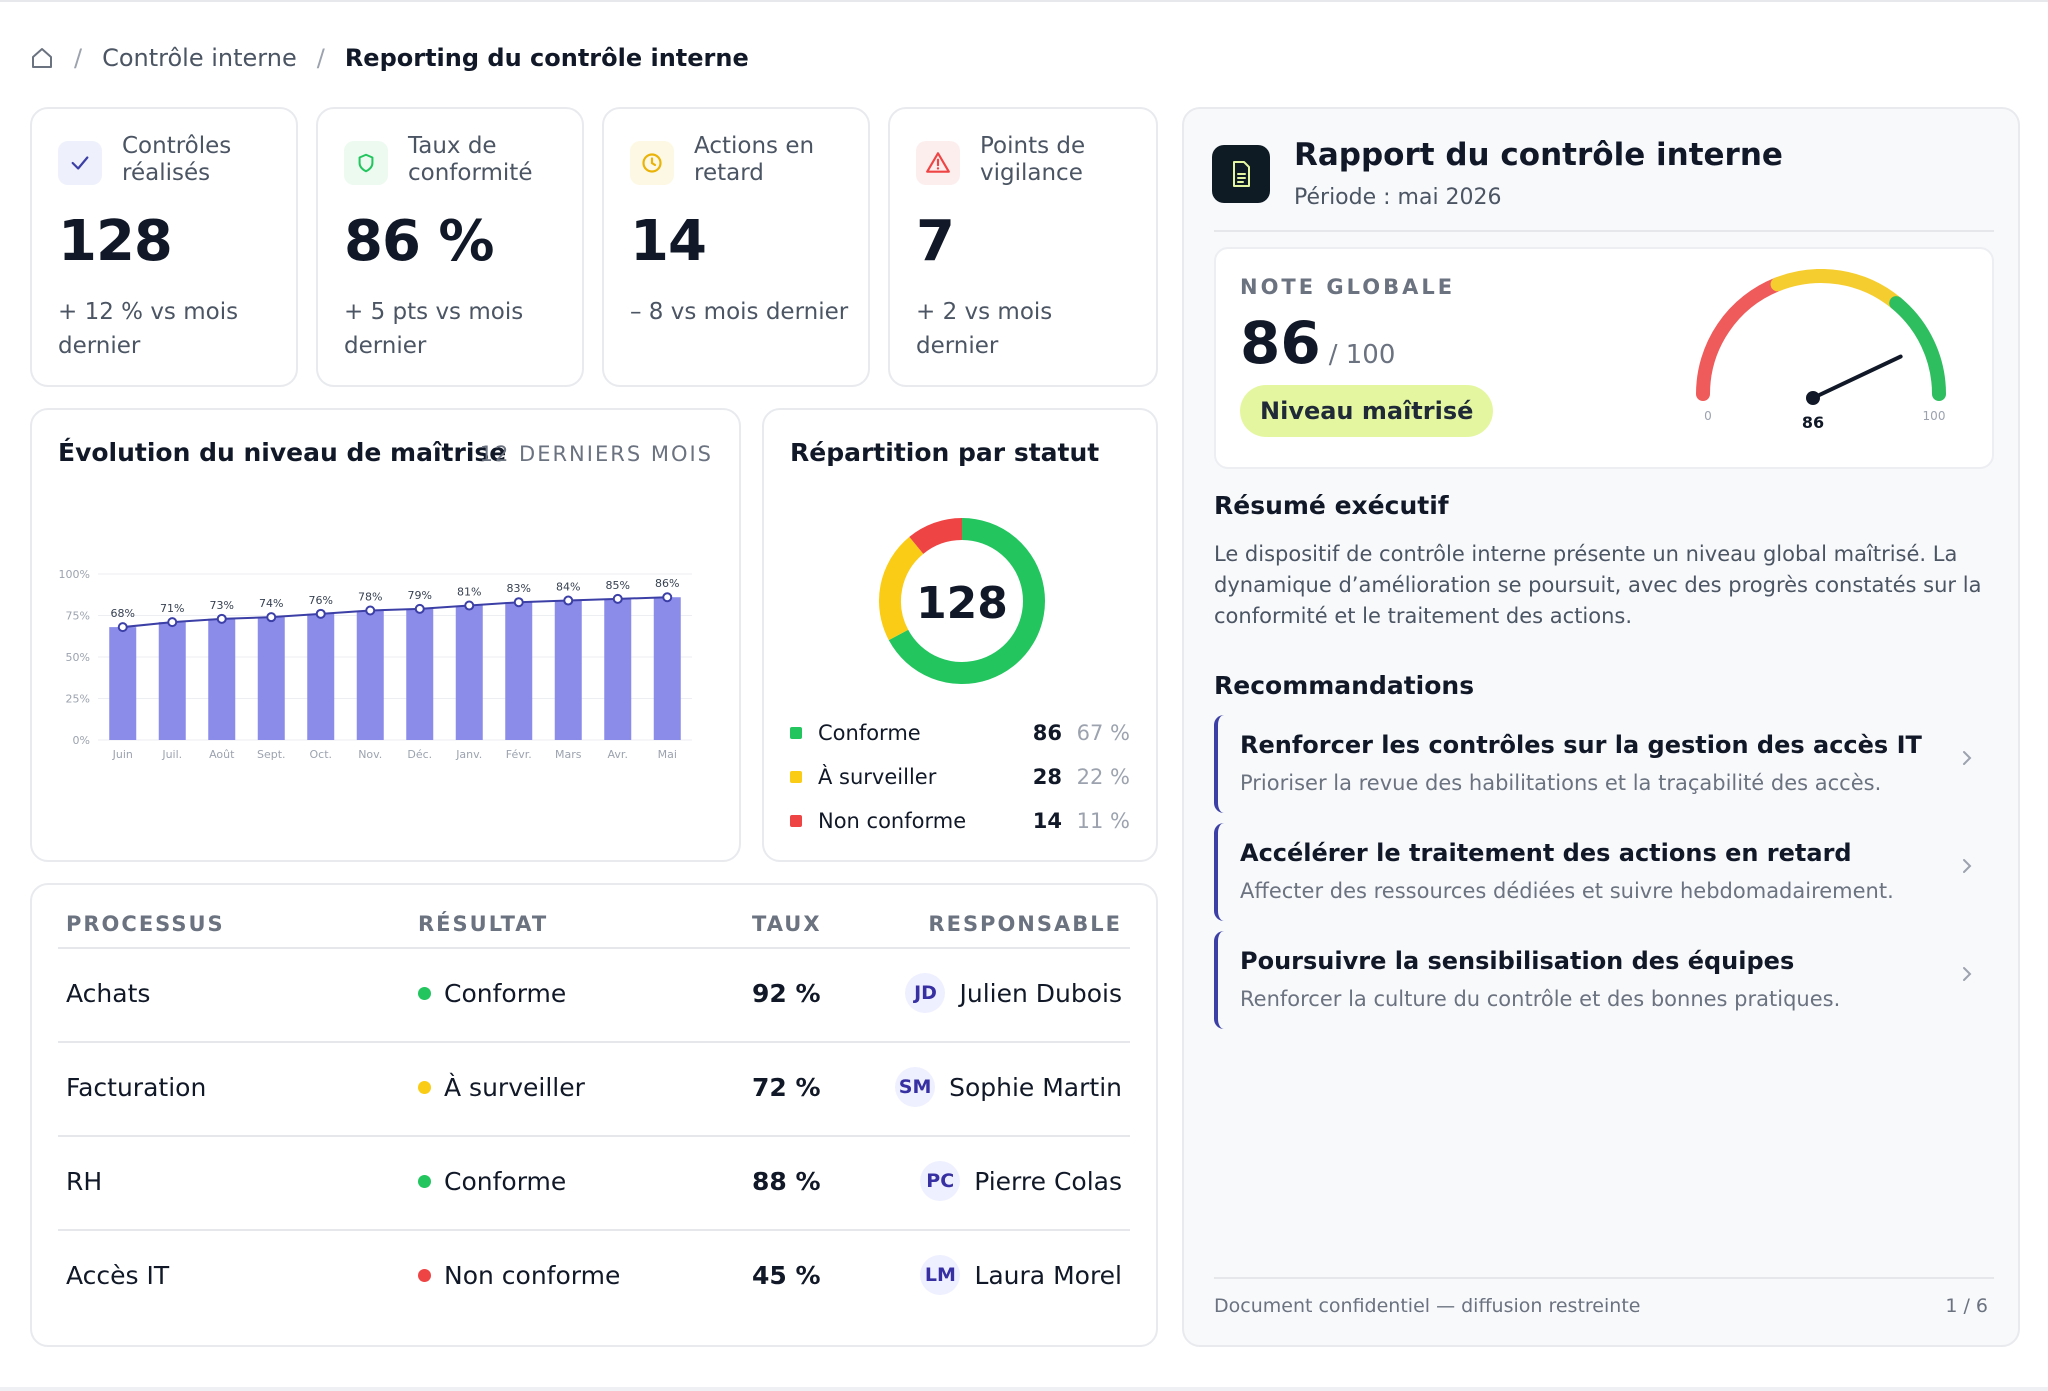  Describe the element at coordinates (222, 754) in the screenshot. I see `x-tick-label: Août` at that location.